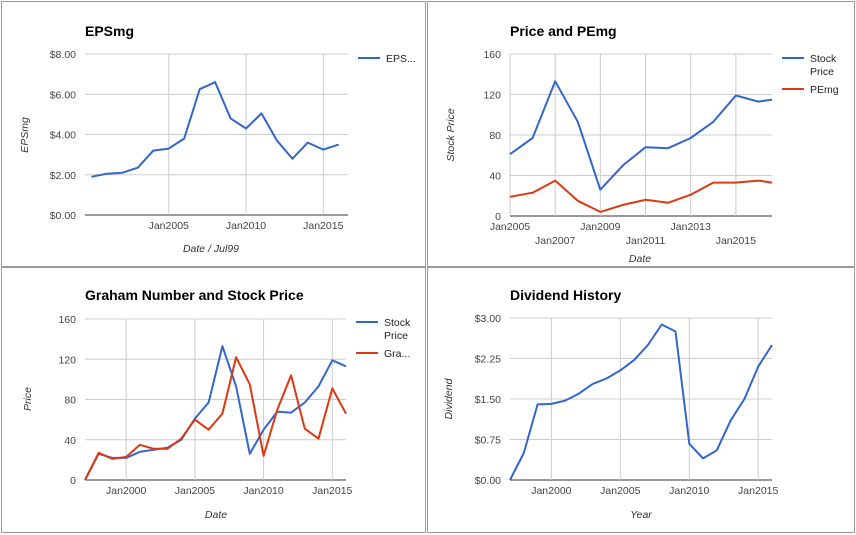  What do you see at coordinates (563, 31) in the screenshot?
I see `chart-title: Price and PEmg` at bounding box center [563, 31].